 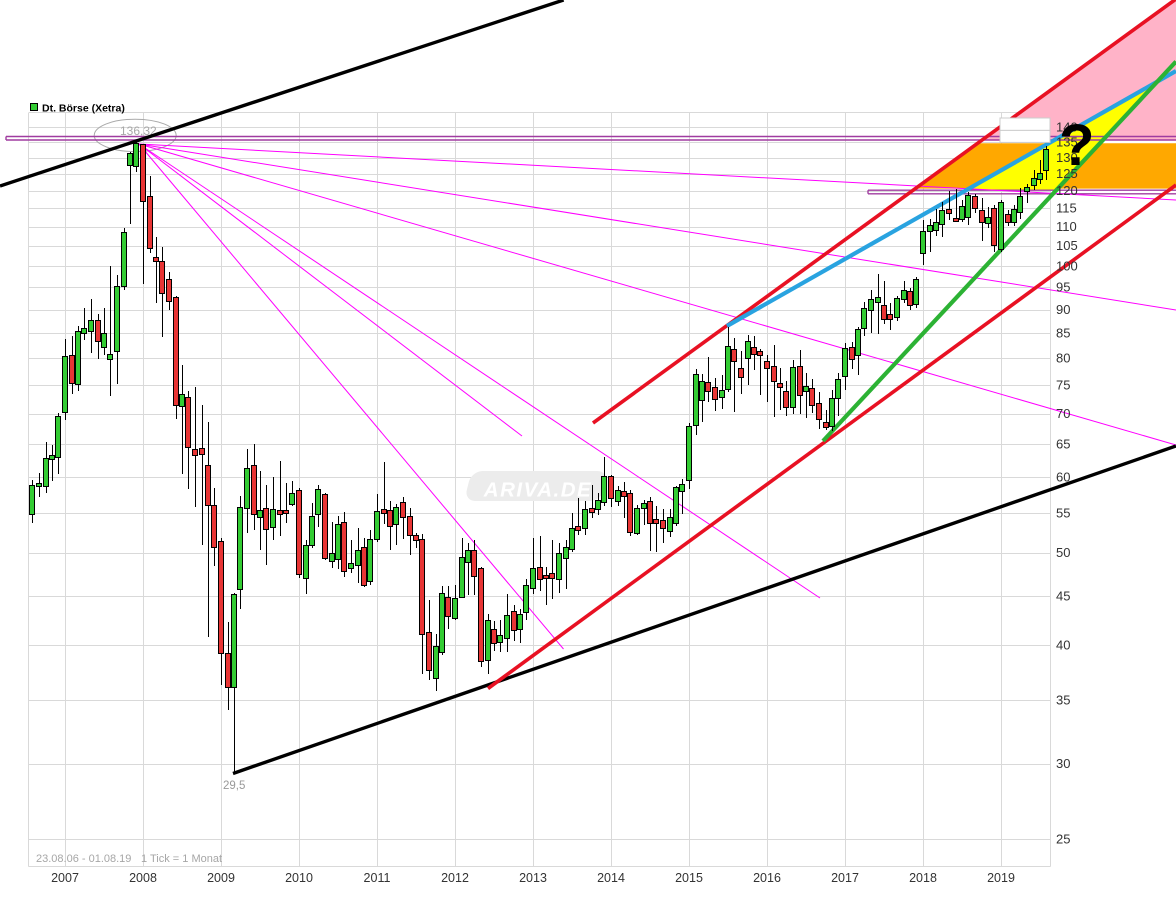 I want to click on svg-text: 110, so click(x=1066, y=226).